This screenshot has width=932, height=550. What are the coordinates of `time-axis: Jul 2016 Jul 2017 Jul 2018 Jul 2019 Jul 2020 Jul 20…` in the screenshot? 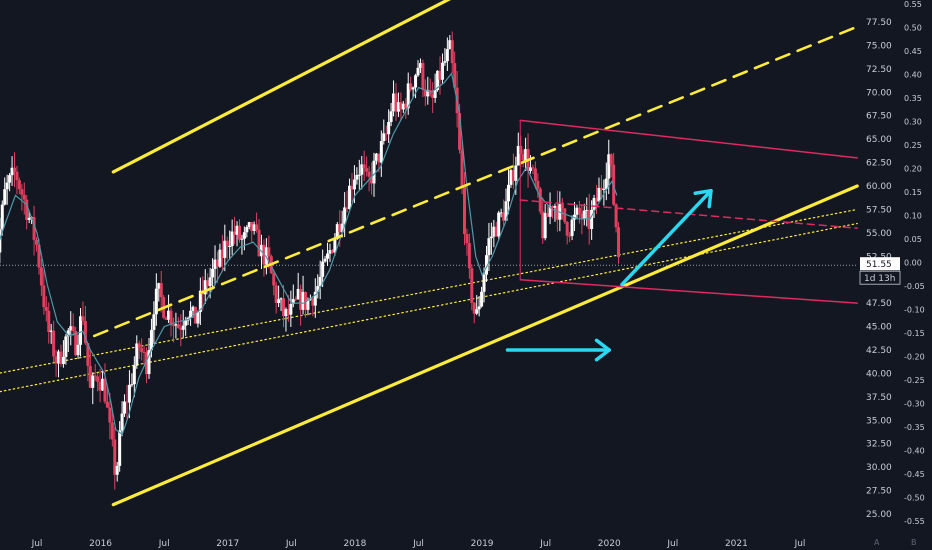 It's located at (418, 544).